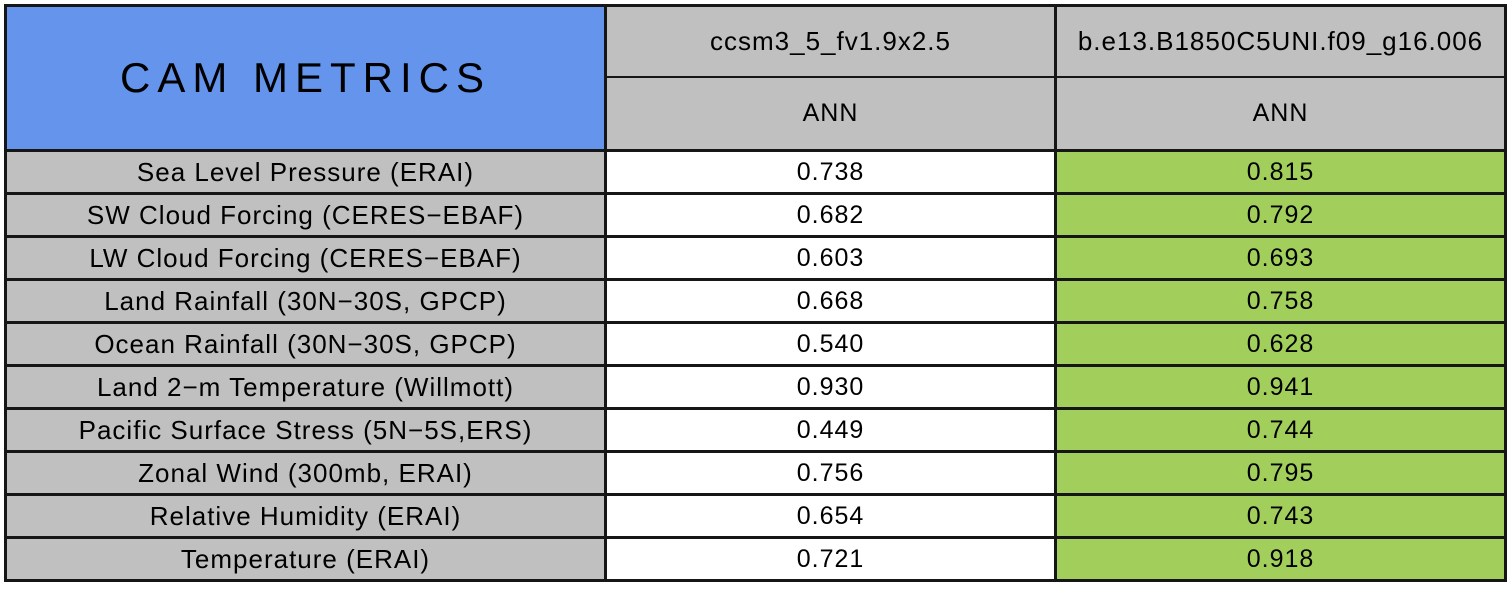 The width and height of the screenshot is (1510, 615). What do you see at coordinates (1280, 258) in the screenshot?
I see `value-highlight: 0.693` at bounding box center [1280, 258].